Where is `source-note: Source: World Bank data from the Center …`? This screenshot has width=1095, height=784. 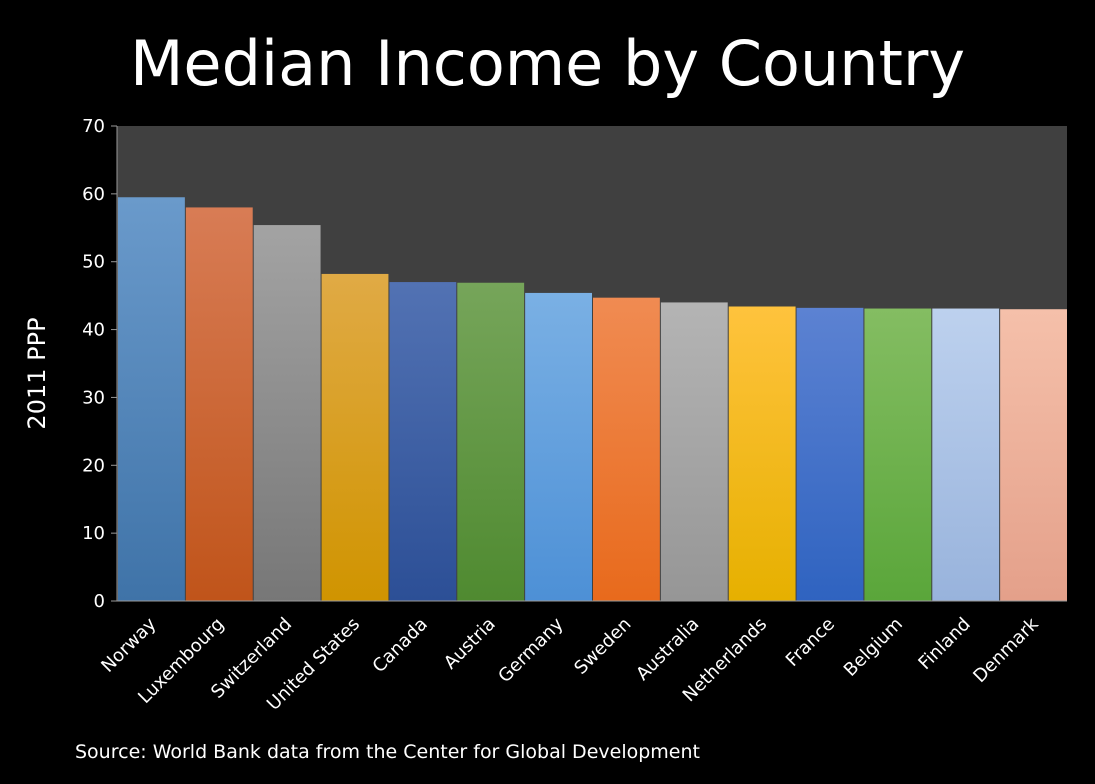 source-note: Source: World Bank data from the Center … is located at coordinates (387, 752).